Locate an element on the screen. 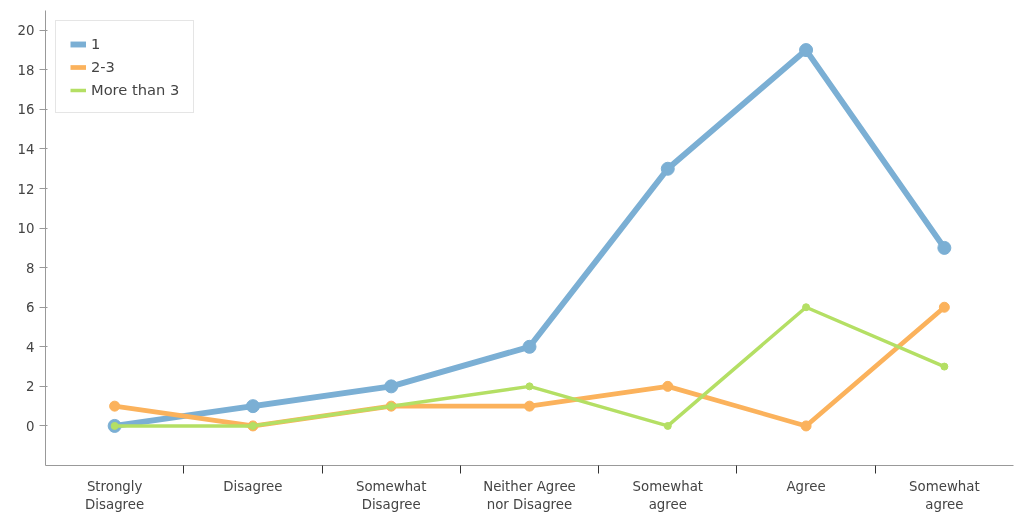  y-tick-label: 20 is located at coordinates (26, 31).